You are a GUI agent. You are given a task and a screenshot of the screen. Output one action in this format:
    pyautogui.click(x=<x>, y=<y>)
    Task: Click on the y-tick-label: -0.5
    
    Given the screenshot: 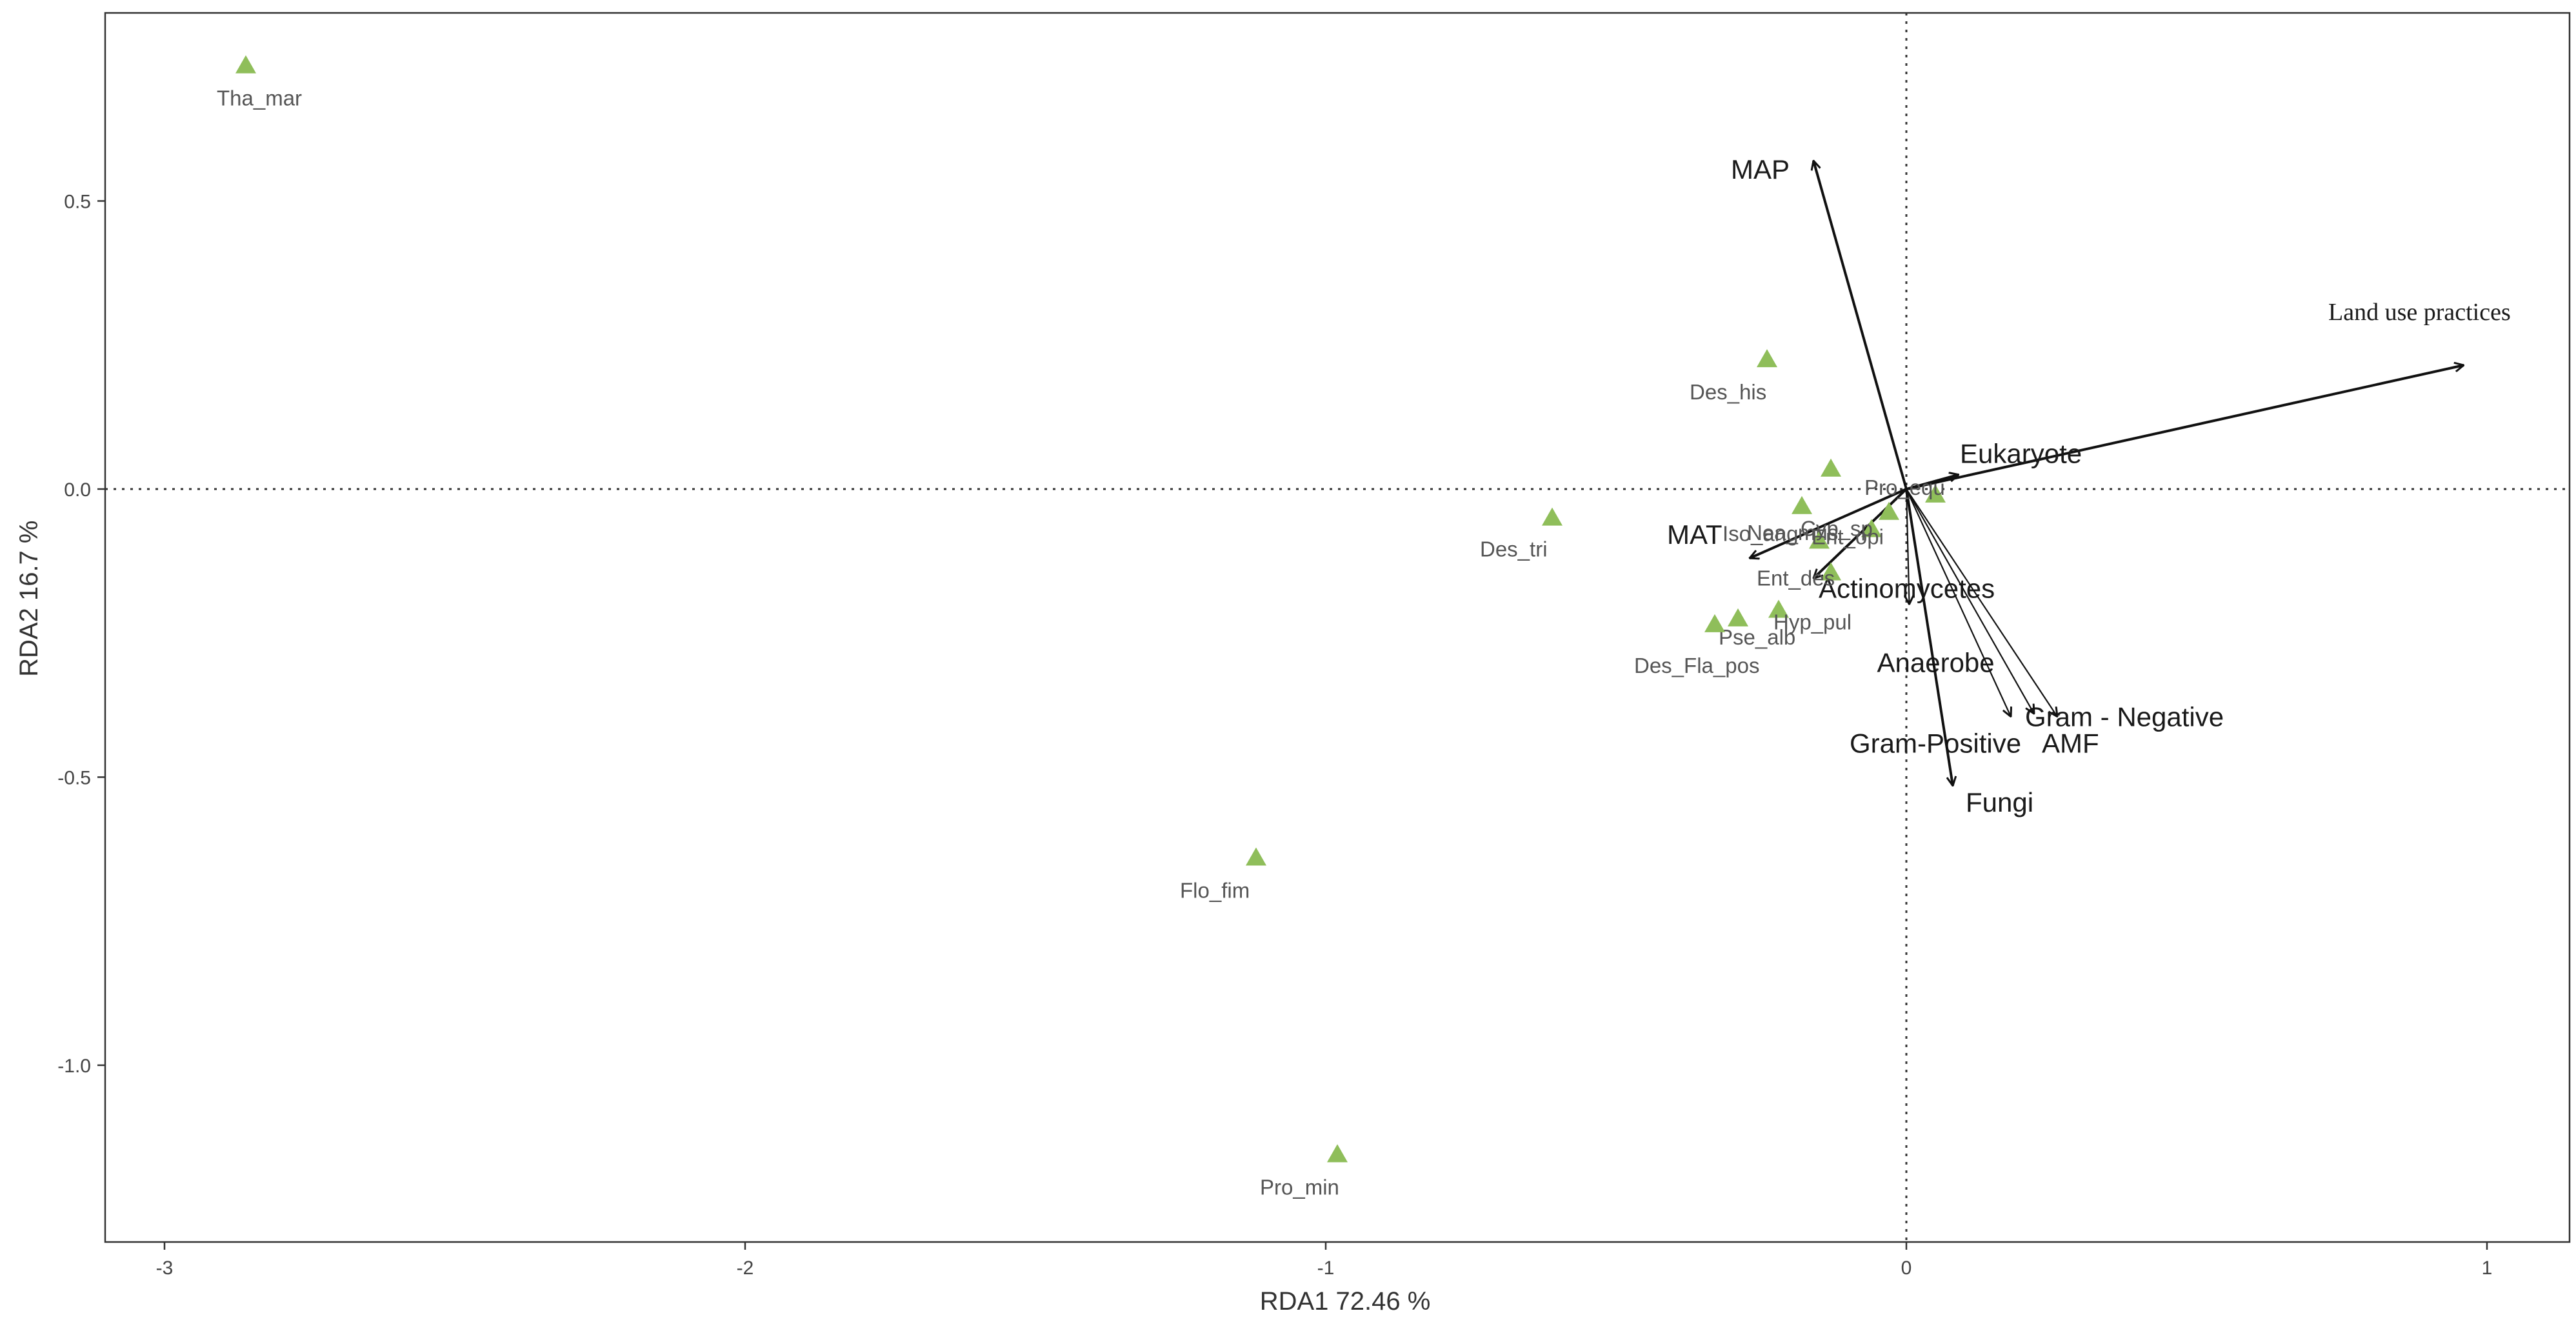 What is the action you would take?
    pyautogui.click(x=74, y=778)
    